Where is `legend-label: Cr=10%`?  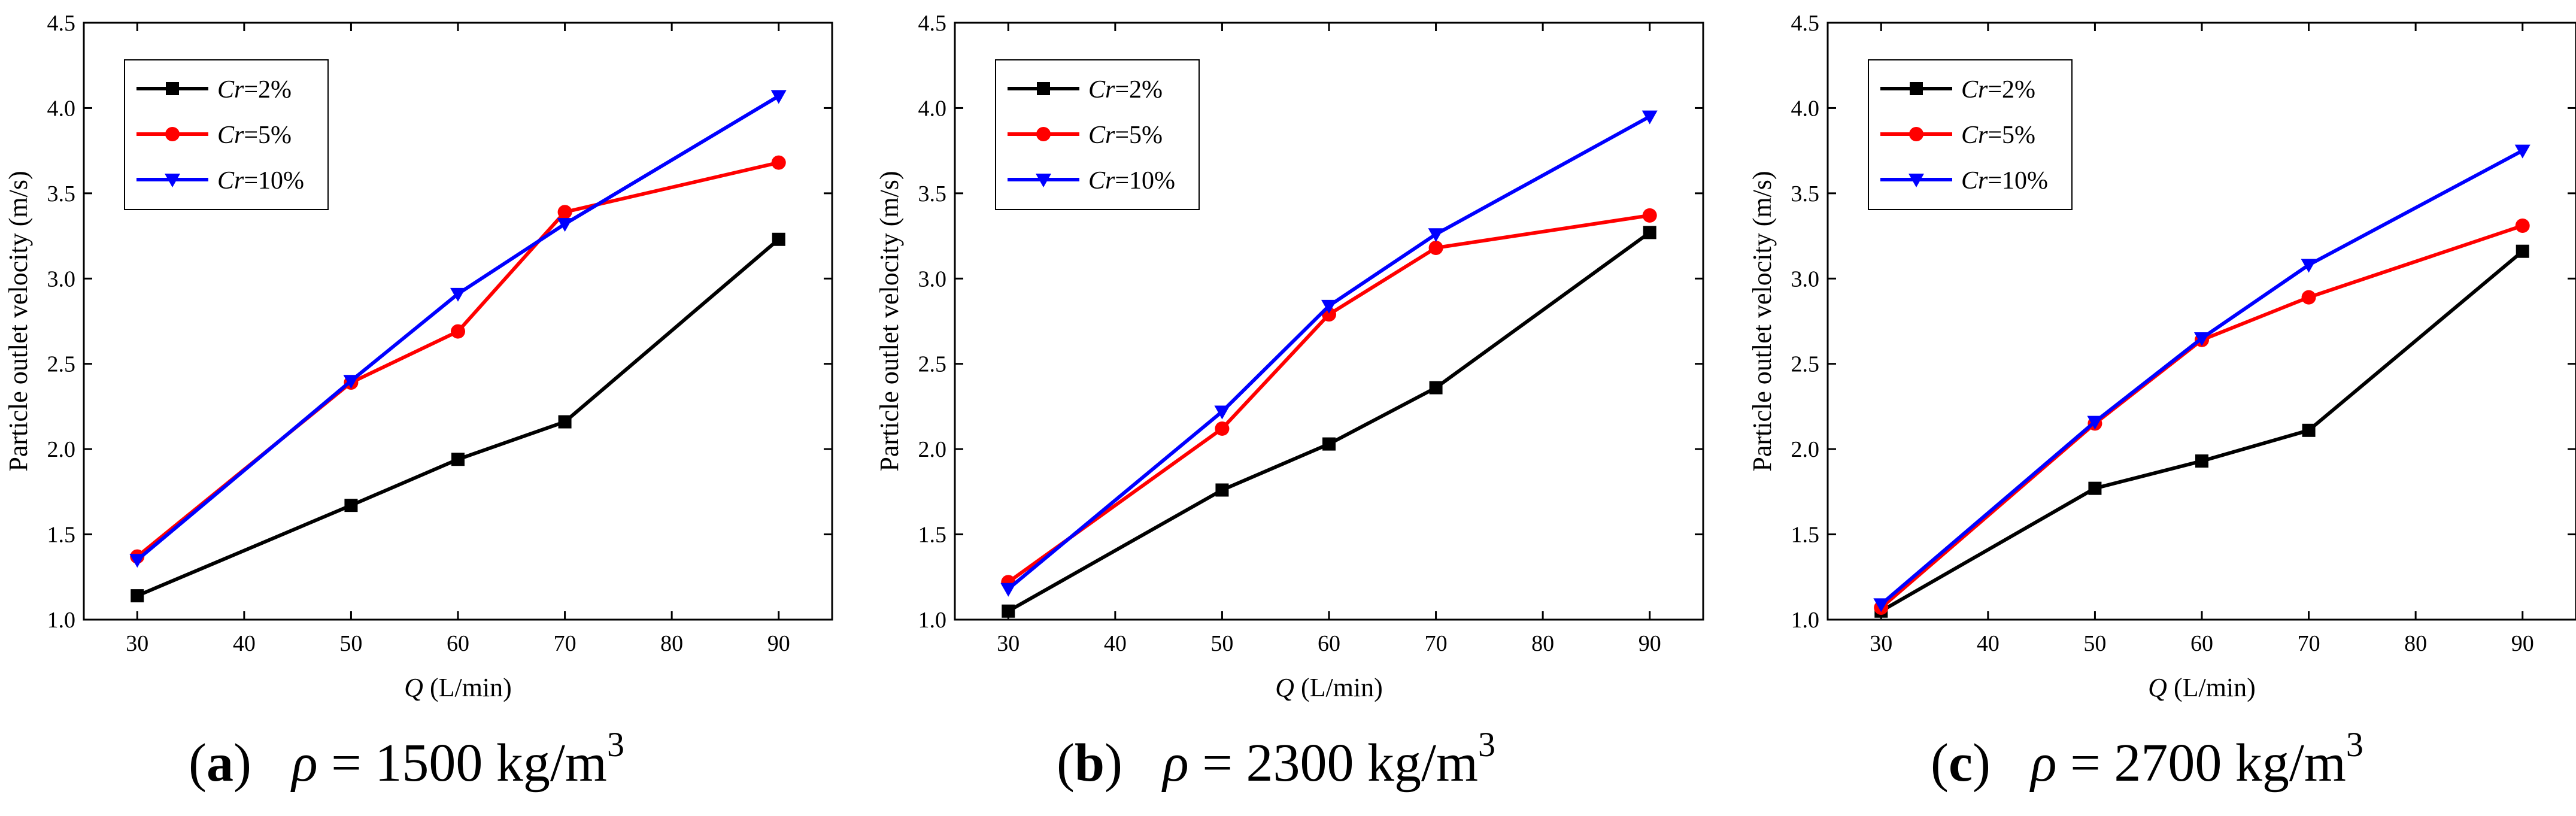
legend-label: Cr=10% is located at coordinates (260, 181).